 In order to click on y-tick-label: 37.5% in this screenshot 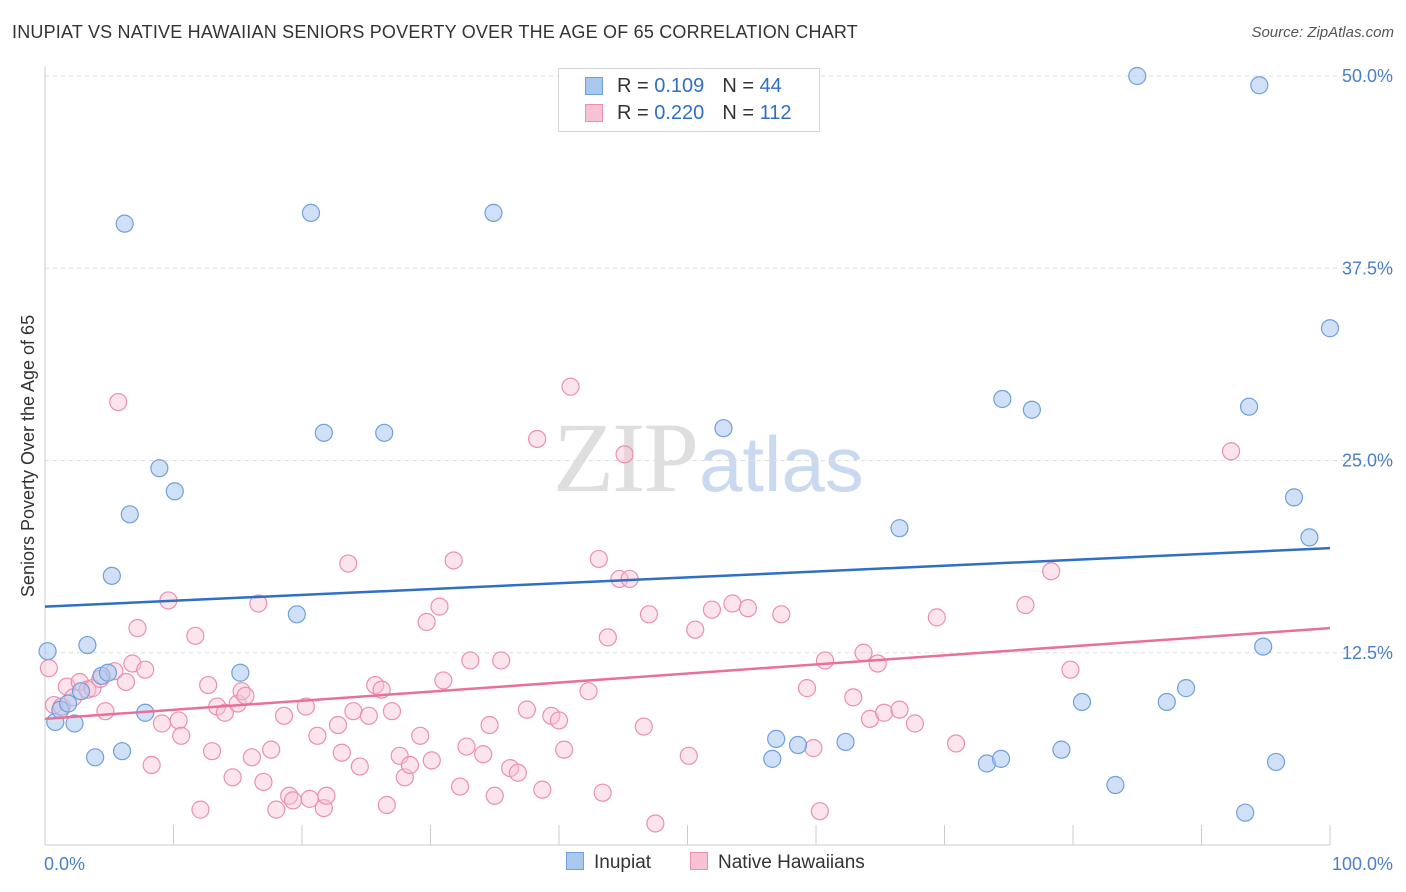, I will do `click(1367, 268)`.